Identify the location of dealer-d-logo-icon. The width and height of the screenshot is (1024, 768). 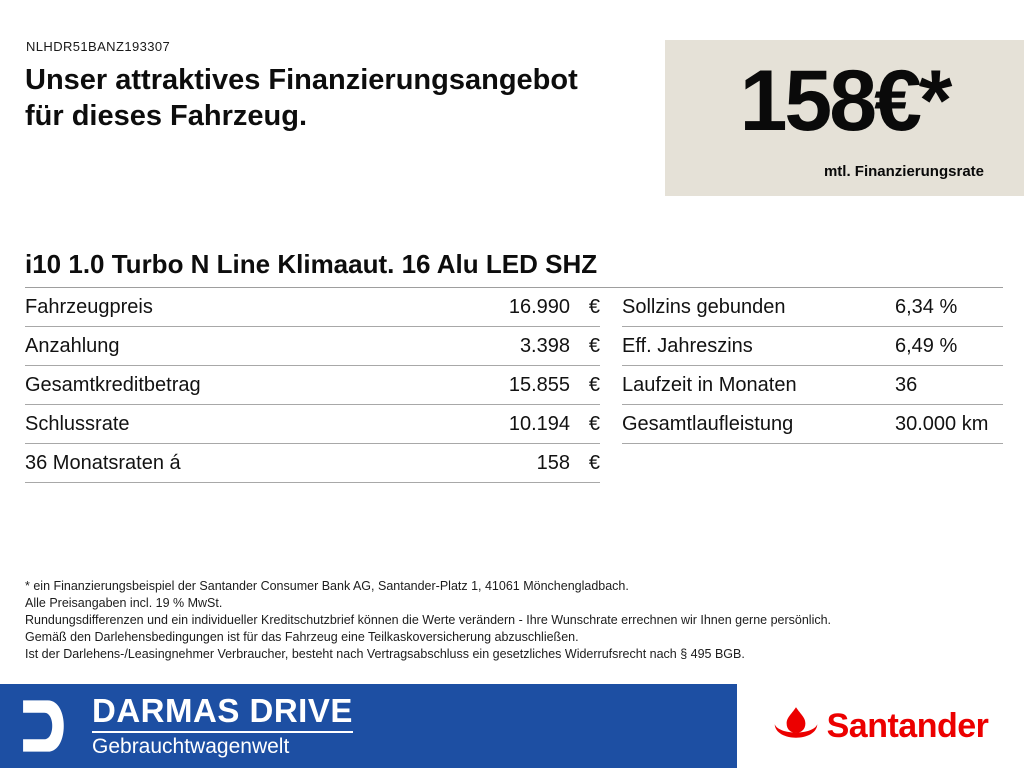
(43, 726).